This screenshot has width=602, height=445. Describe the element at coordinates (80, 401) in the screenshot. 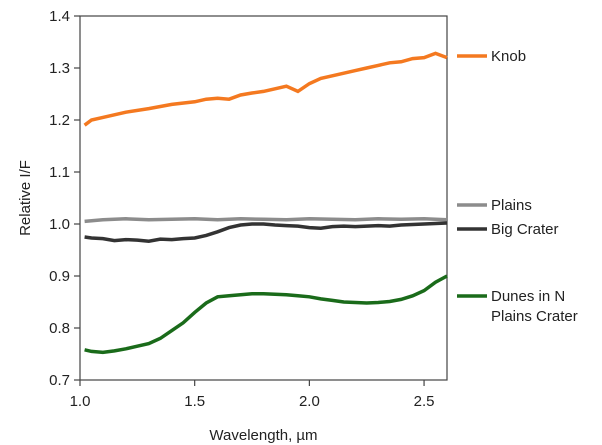

I see `x-tick-label: 1.0` at that location.